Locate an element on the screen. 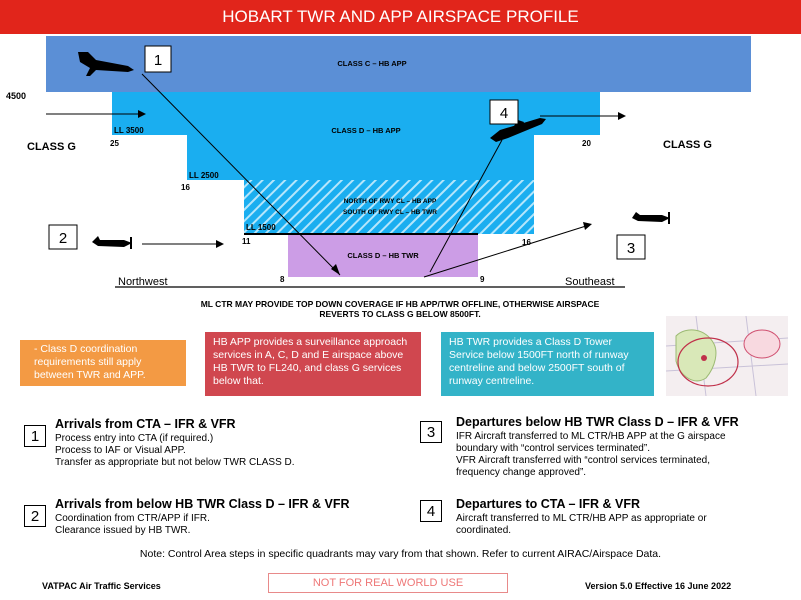  departure-4-path is located at coordinates (466, 206).